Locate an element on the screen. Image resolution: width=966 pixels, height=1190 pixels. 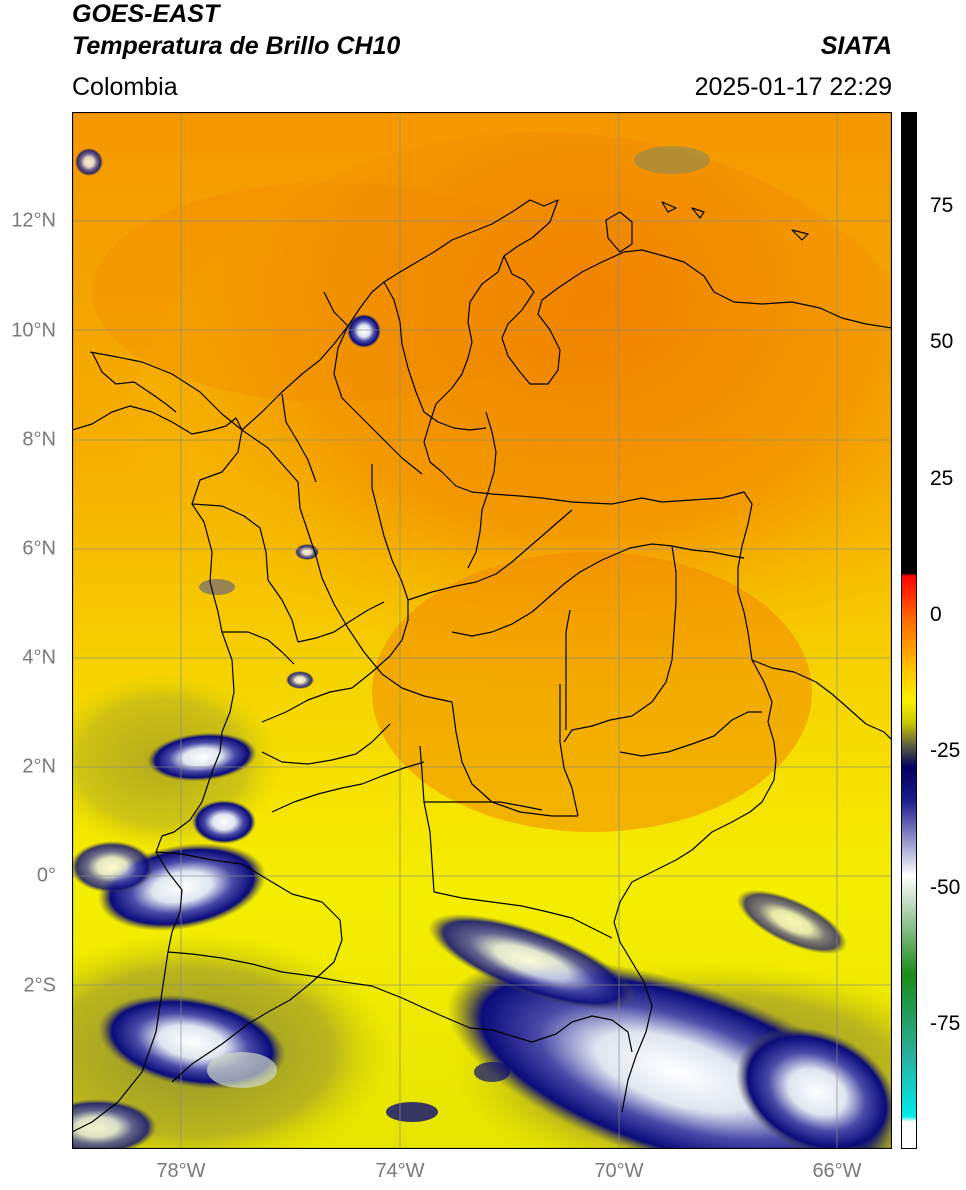
lat-label-12n: 12°N is located at coordinates (33, 220).